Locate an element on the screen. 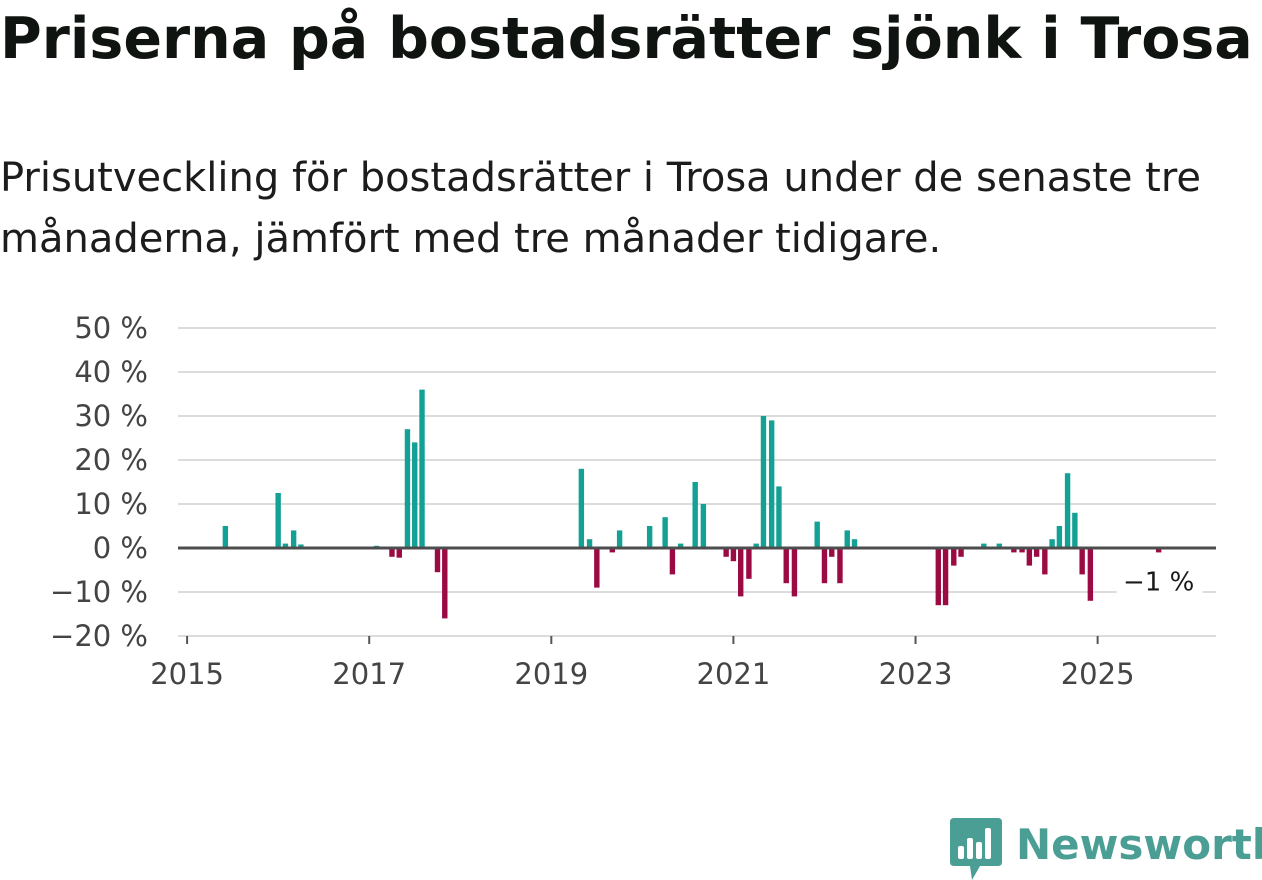 The width and height of the screenshot is (1262, 880). y-tick-label: −10 % is located at coordinates (99, 592).